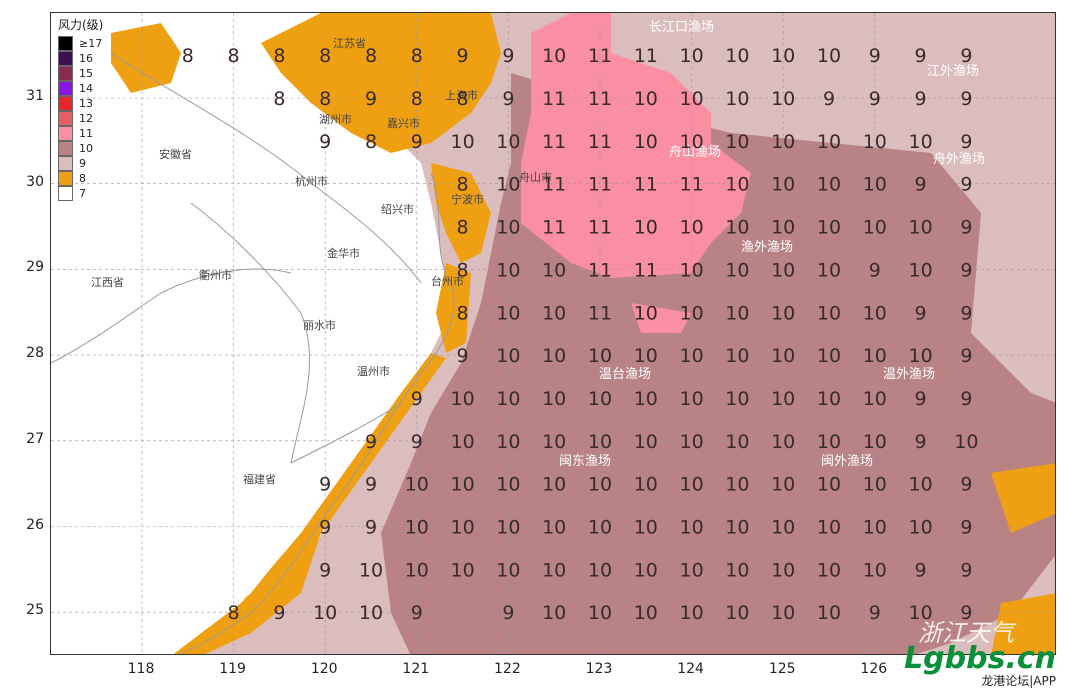  What do you see at coordinates (507, 669) in the screenshot?
I see `x-tick-label: 122` at bounding box center [507, 669].